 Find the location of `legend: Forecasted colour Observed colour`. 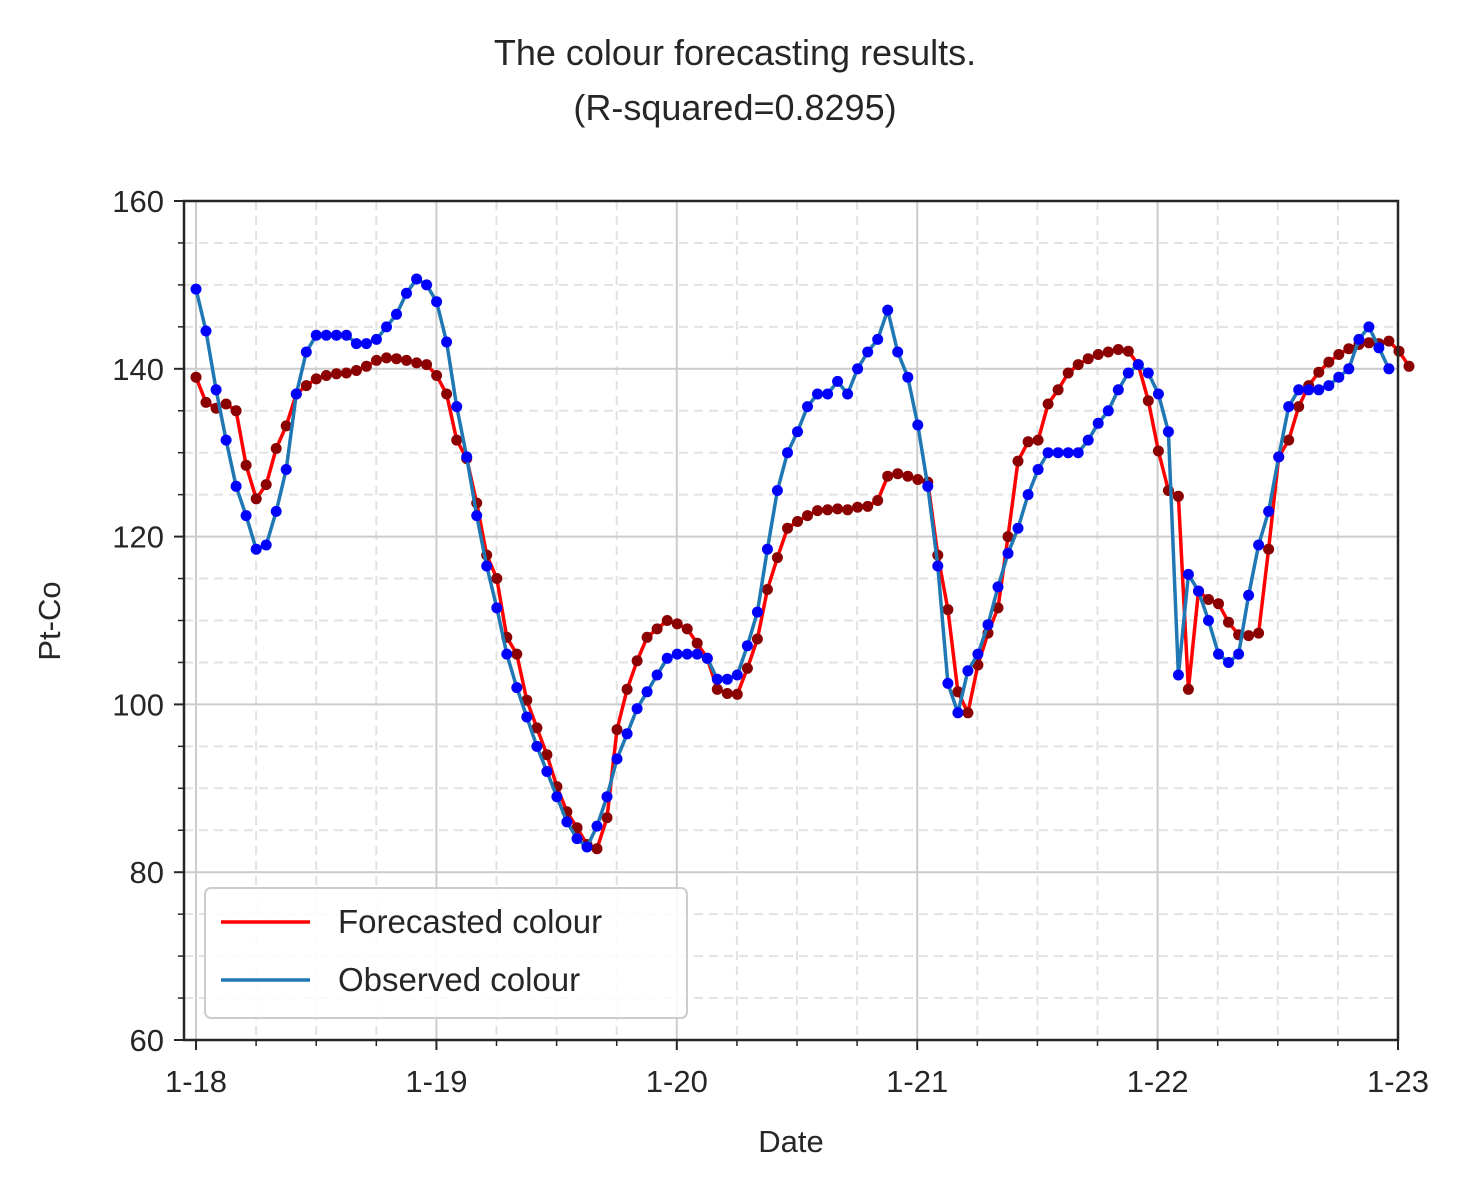

legend: Forecasted colour Observed colour is located at coordinates (446, 953).